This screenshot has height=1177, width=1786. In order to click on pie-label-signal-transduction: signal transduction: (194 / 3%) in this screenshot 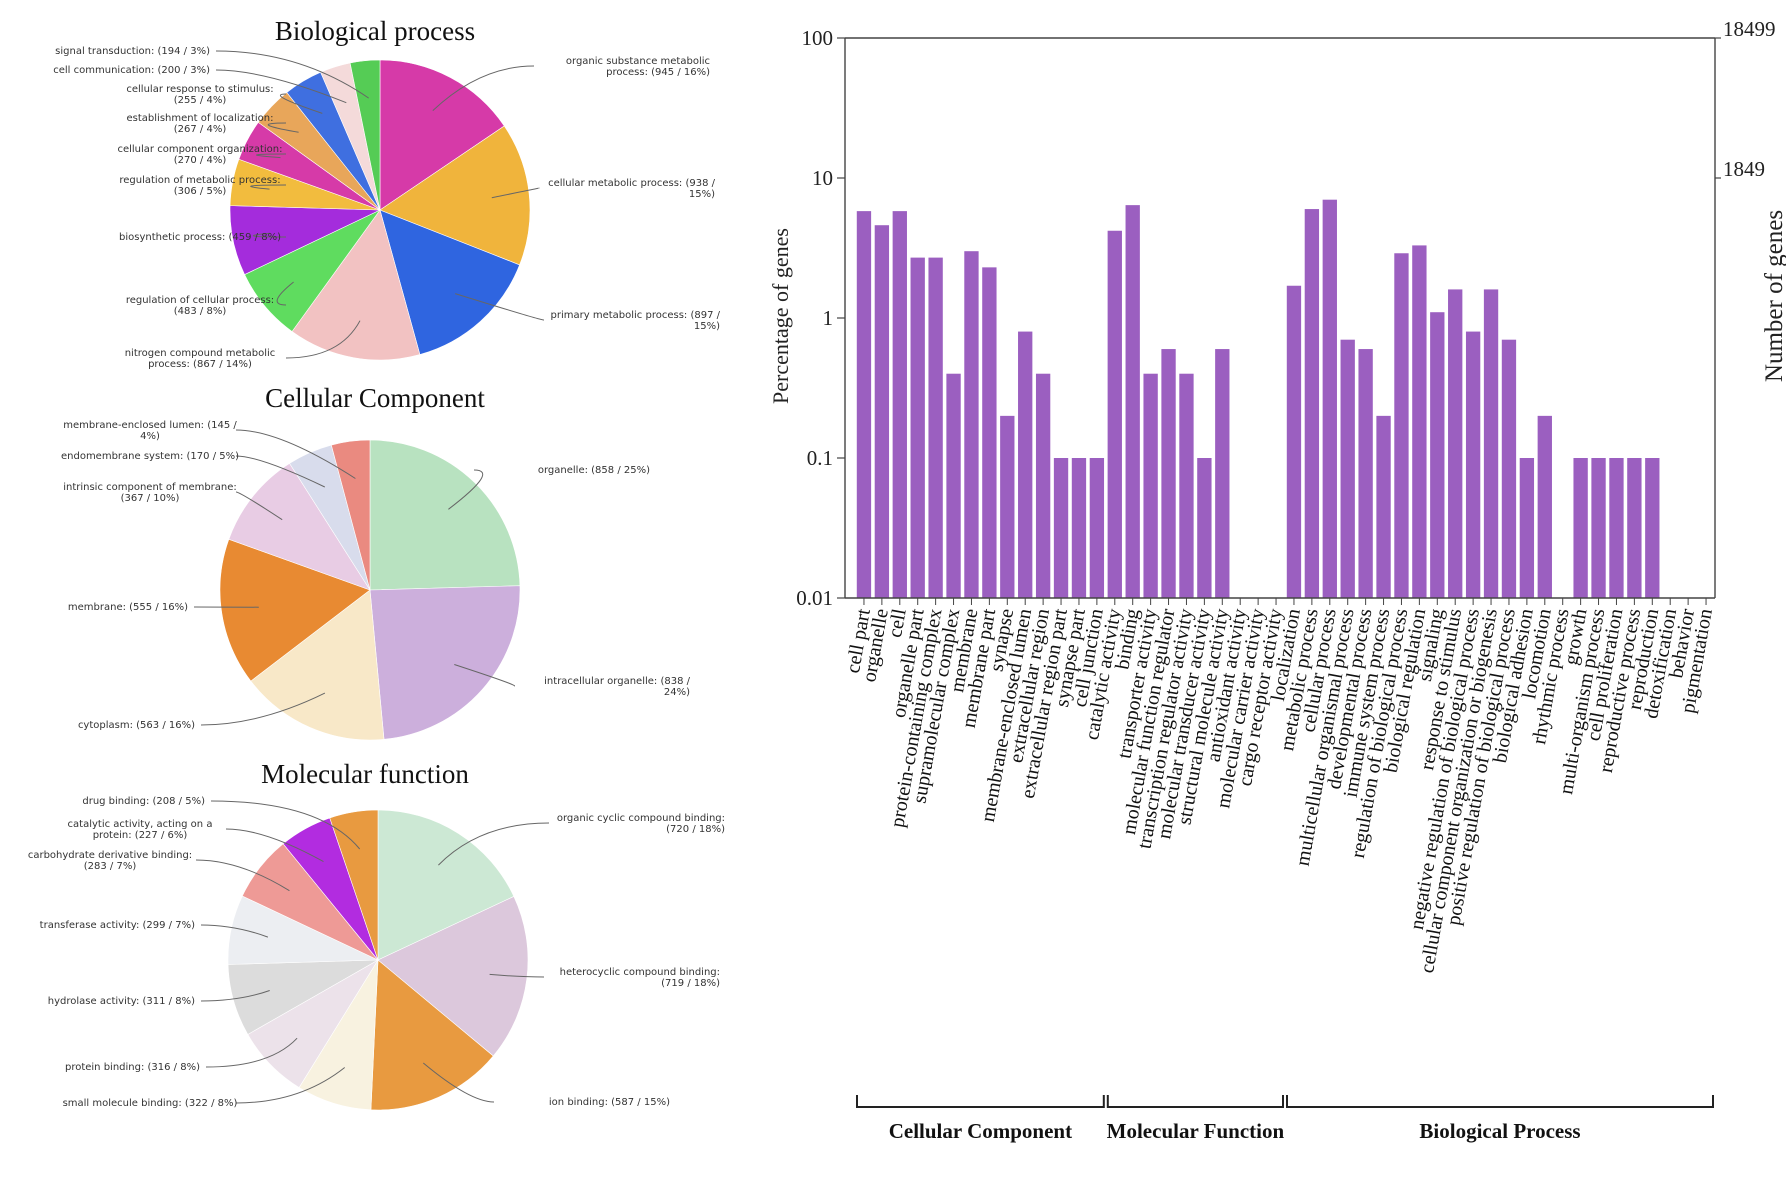, I will do `click(132, 51)`.